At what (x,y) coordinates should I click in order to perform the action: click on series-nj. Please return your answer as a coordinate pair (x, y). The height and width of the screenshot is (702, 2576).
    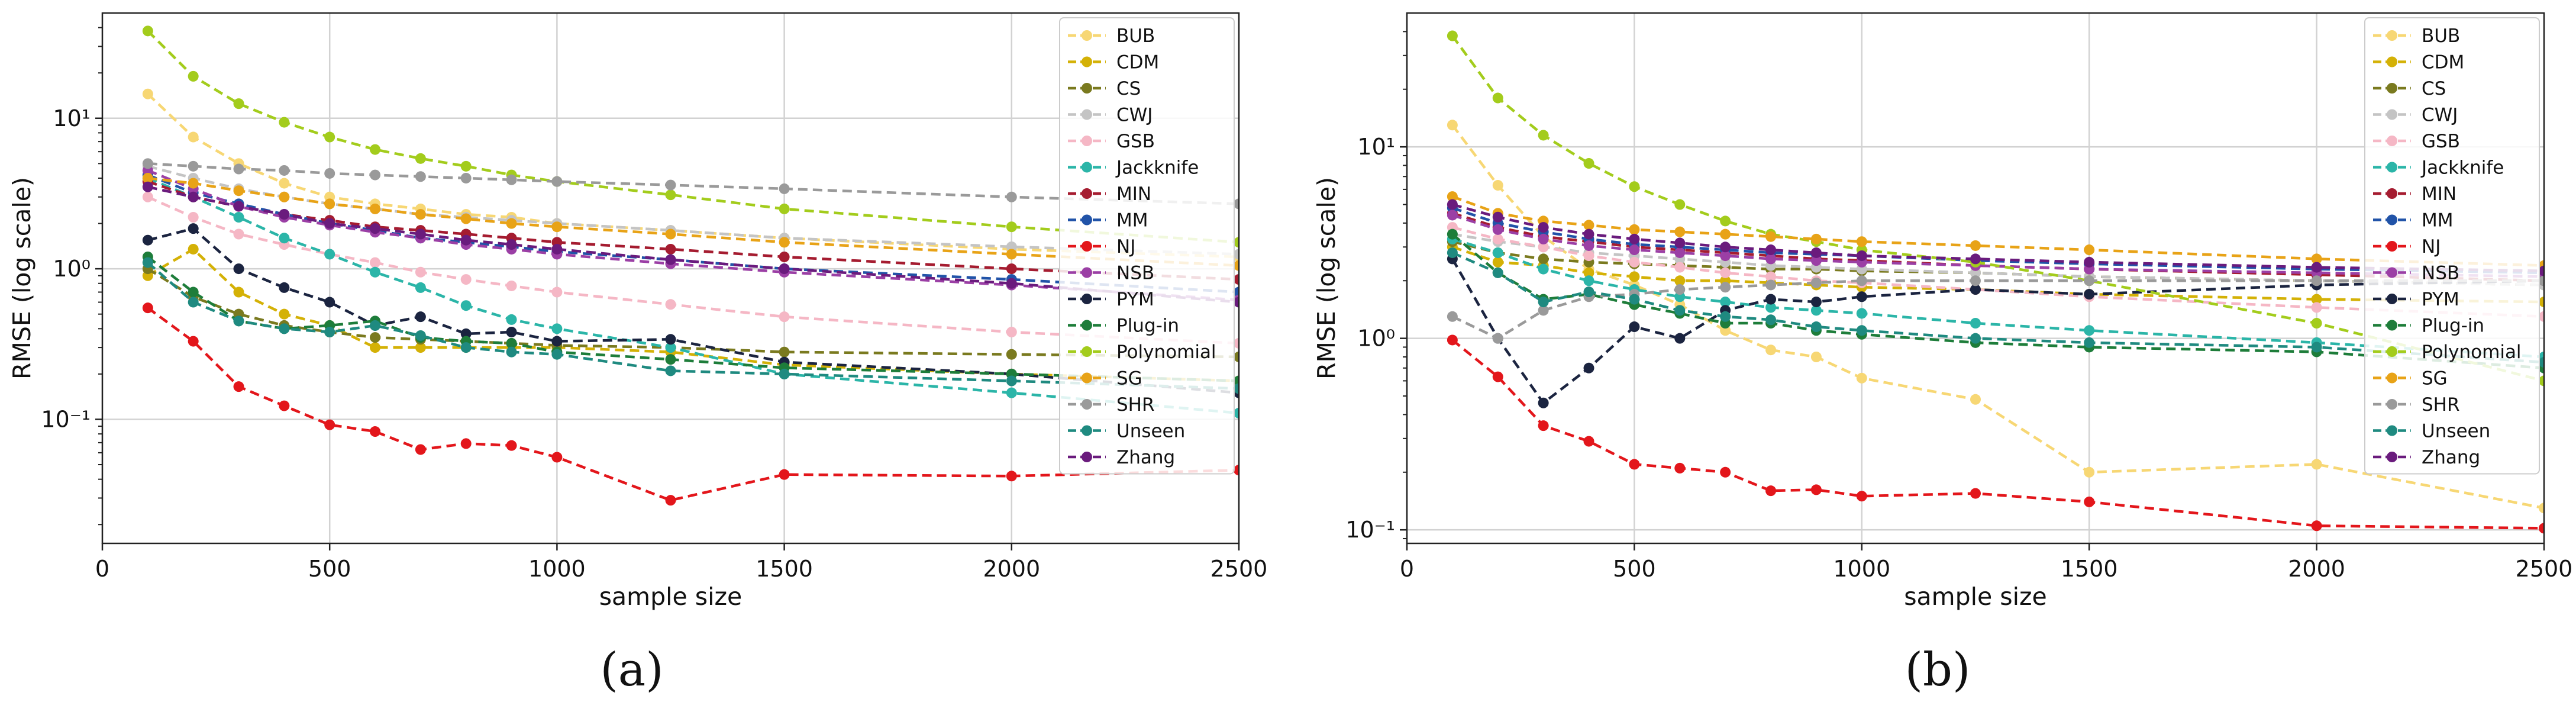
    Looking at the image, I should click on (1995, 434).